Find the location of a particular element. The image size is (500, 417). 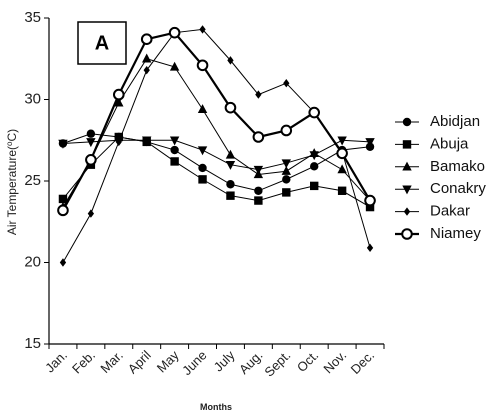

y-axis-title: Air Temperature(oC) is located at coordinates (12, 182).